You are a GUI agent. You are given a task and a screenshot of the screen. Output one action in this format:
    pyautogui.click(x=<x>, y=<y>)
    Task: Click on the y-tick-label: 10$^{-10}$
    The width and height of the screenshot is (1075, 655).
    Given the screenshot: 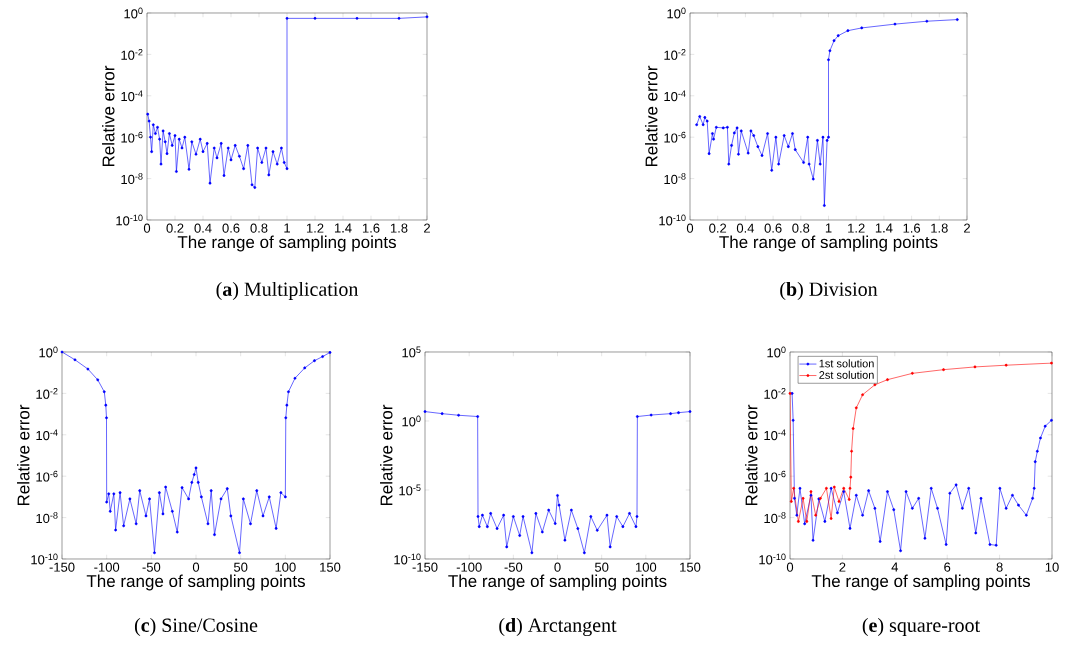 What is the action you would take?
    pyautogui.click(x=129, y=220)
    